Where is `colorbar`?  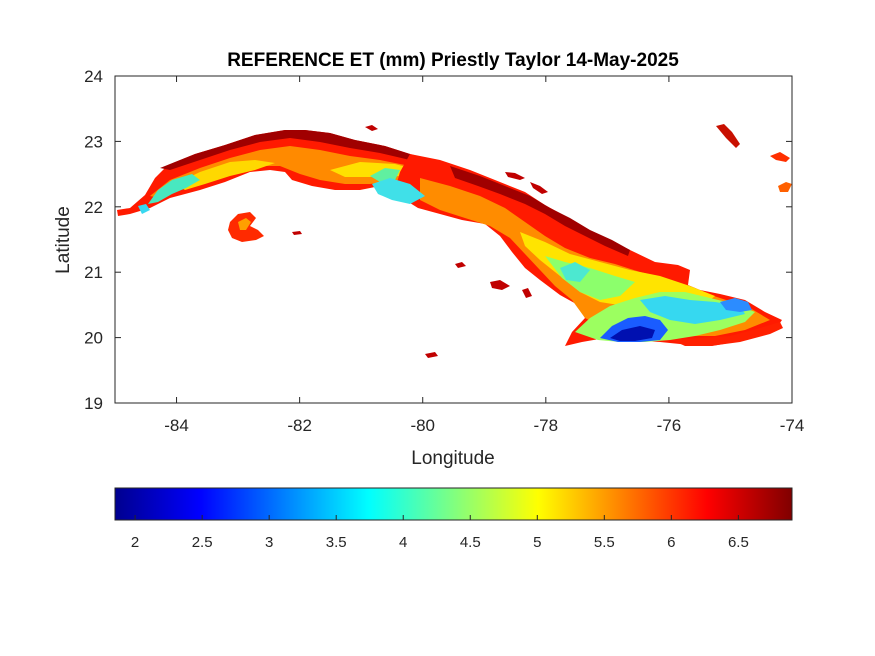 colorbar is located at coordinates (453, 504).